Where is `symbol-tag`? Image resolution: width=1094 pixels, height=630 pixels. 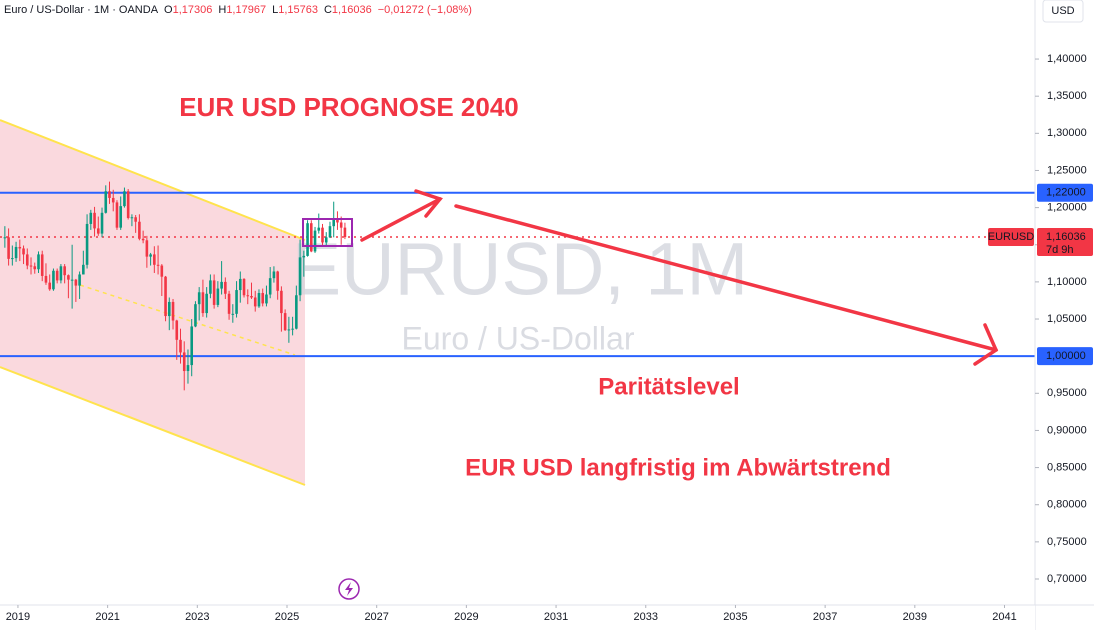
symbol-tag is located at coordinates (1011, 237).